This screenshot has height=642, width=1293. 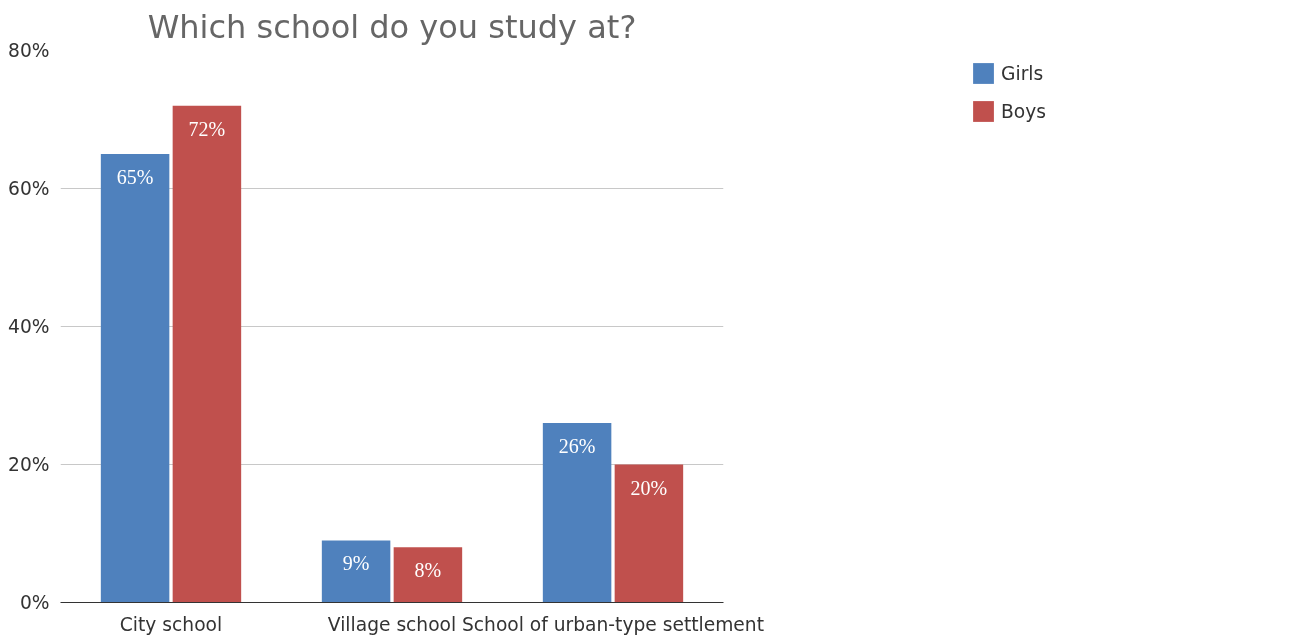 What do you see at coordinates (1022, 73) in the screenshot?
I see `legend-label: Girls` at bounding box center [1022, 73].